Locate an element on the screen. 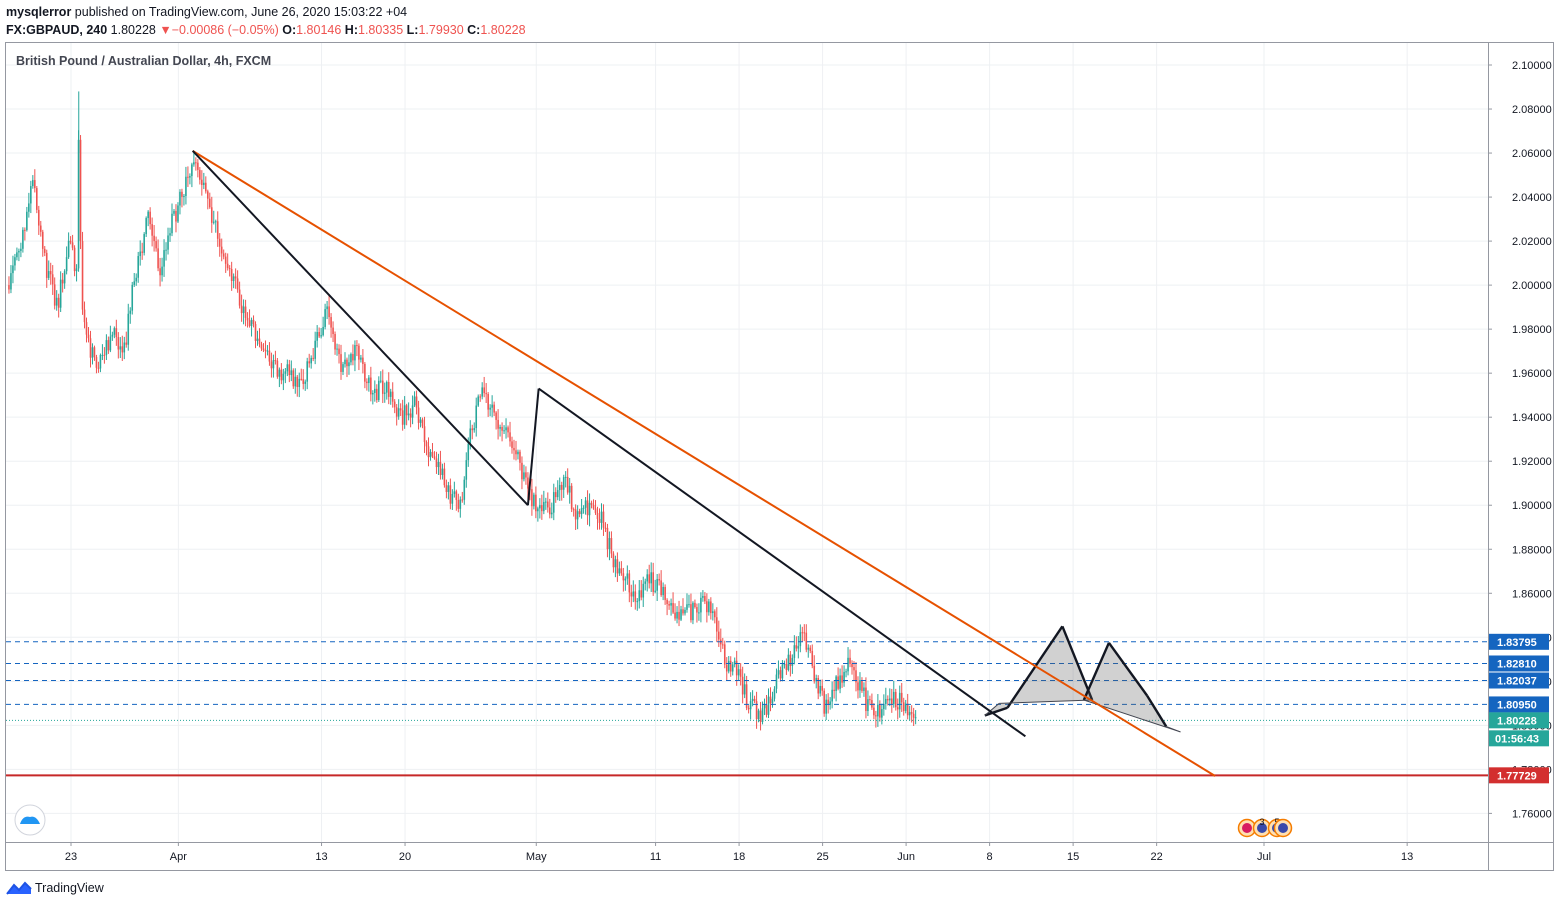  x-tick-label-8: Jun is located at coordinates (906, 857).